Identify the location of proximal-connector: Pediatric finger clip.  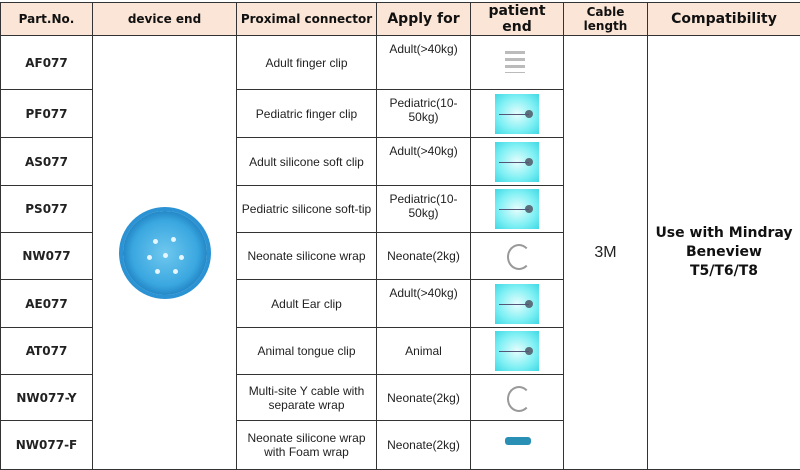
(307, 114).